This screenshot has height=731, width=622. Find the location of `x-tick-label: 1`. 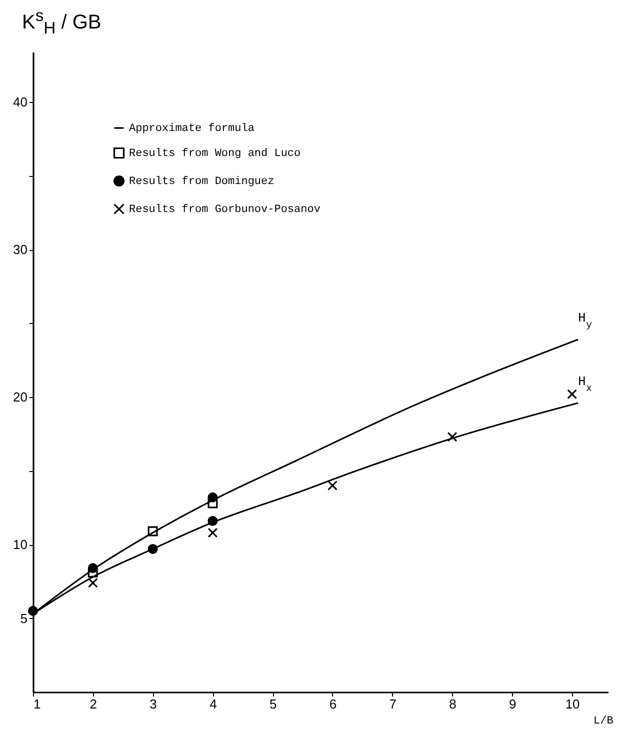

x-tick-label: 1 is located at coordinates (37, 704).